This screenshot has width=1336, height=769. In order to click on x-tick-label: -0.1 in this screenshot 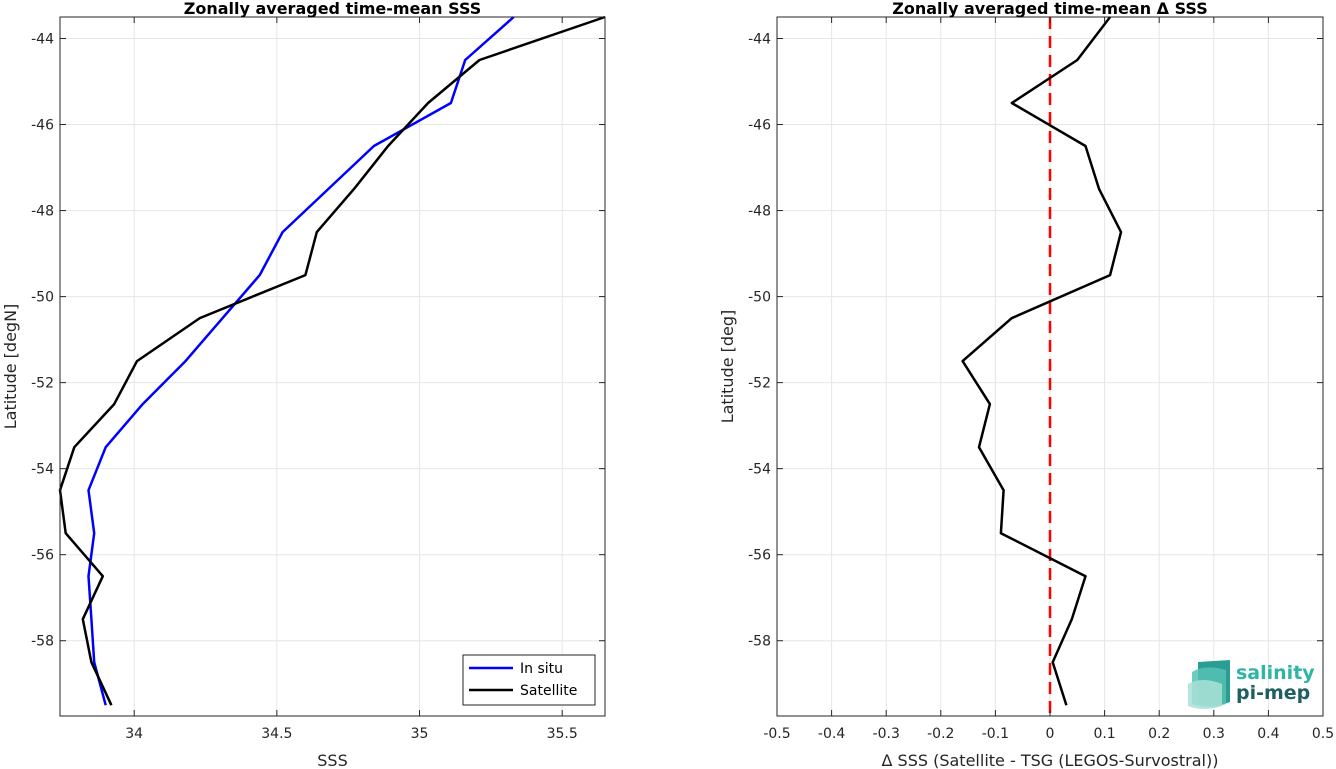, I will do `click(995, 734)`.